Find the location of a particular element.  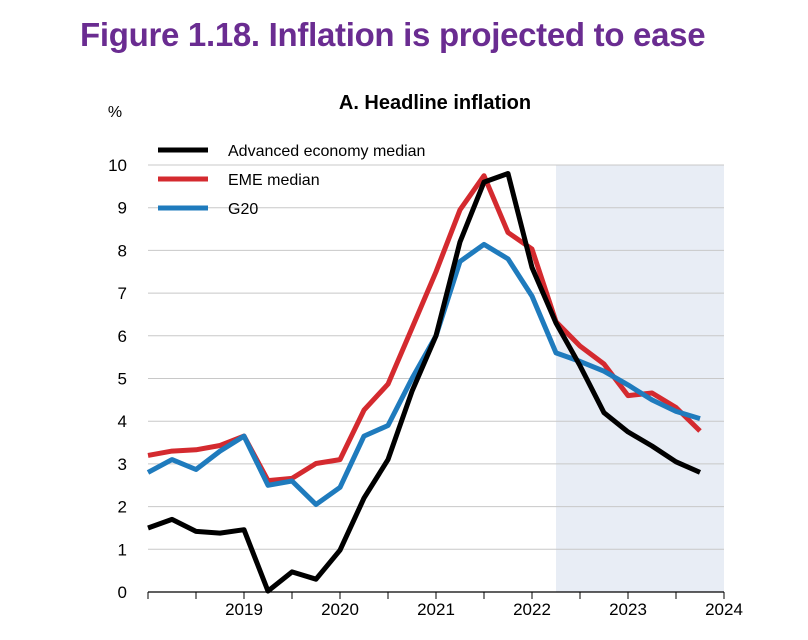

legend: Advanced economy median EME median G20 is located at coordinates (291, 180).